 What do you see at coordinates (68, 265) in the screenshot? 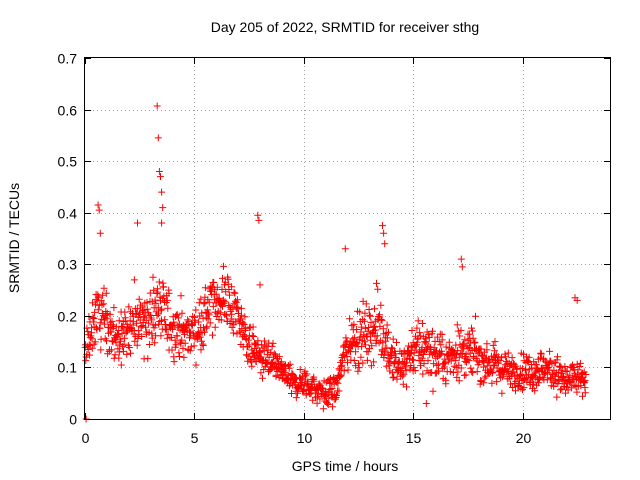
I see `y-tick-label: 0.3` at bounding box center [68, 265].